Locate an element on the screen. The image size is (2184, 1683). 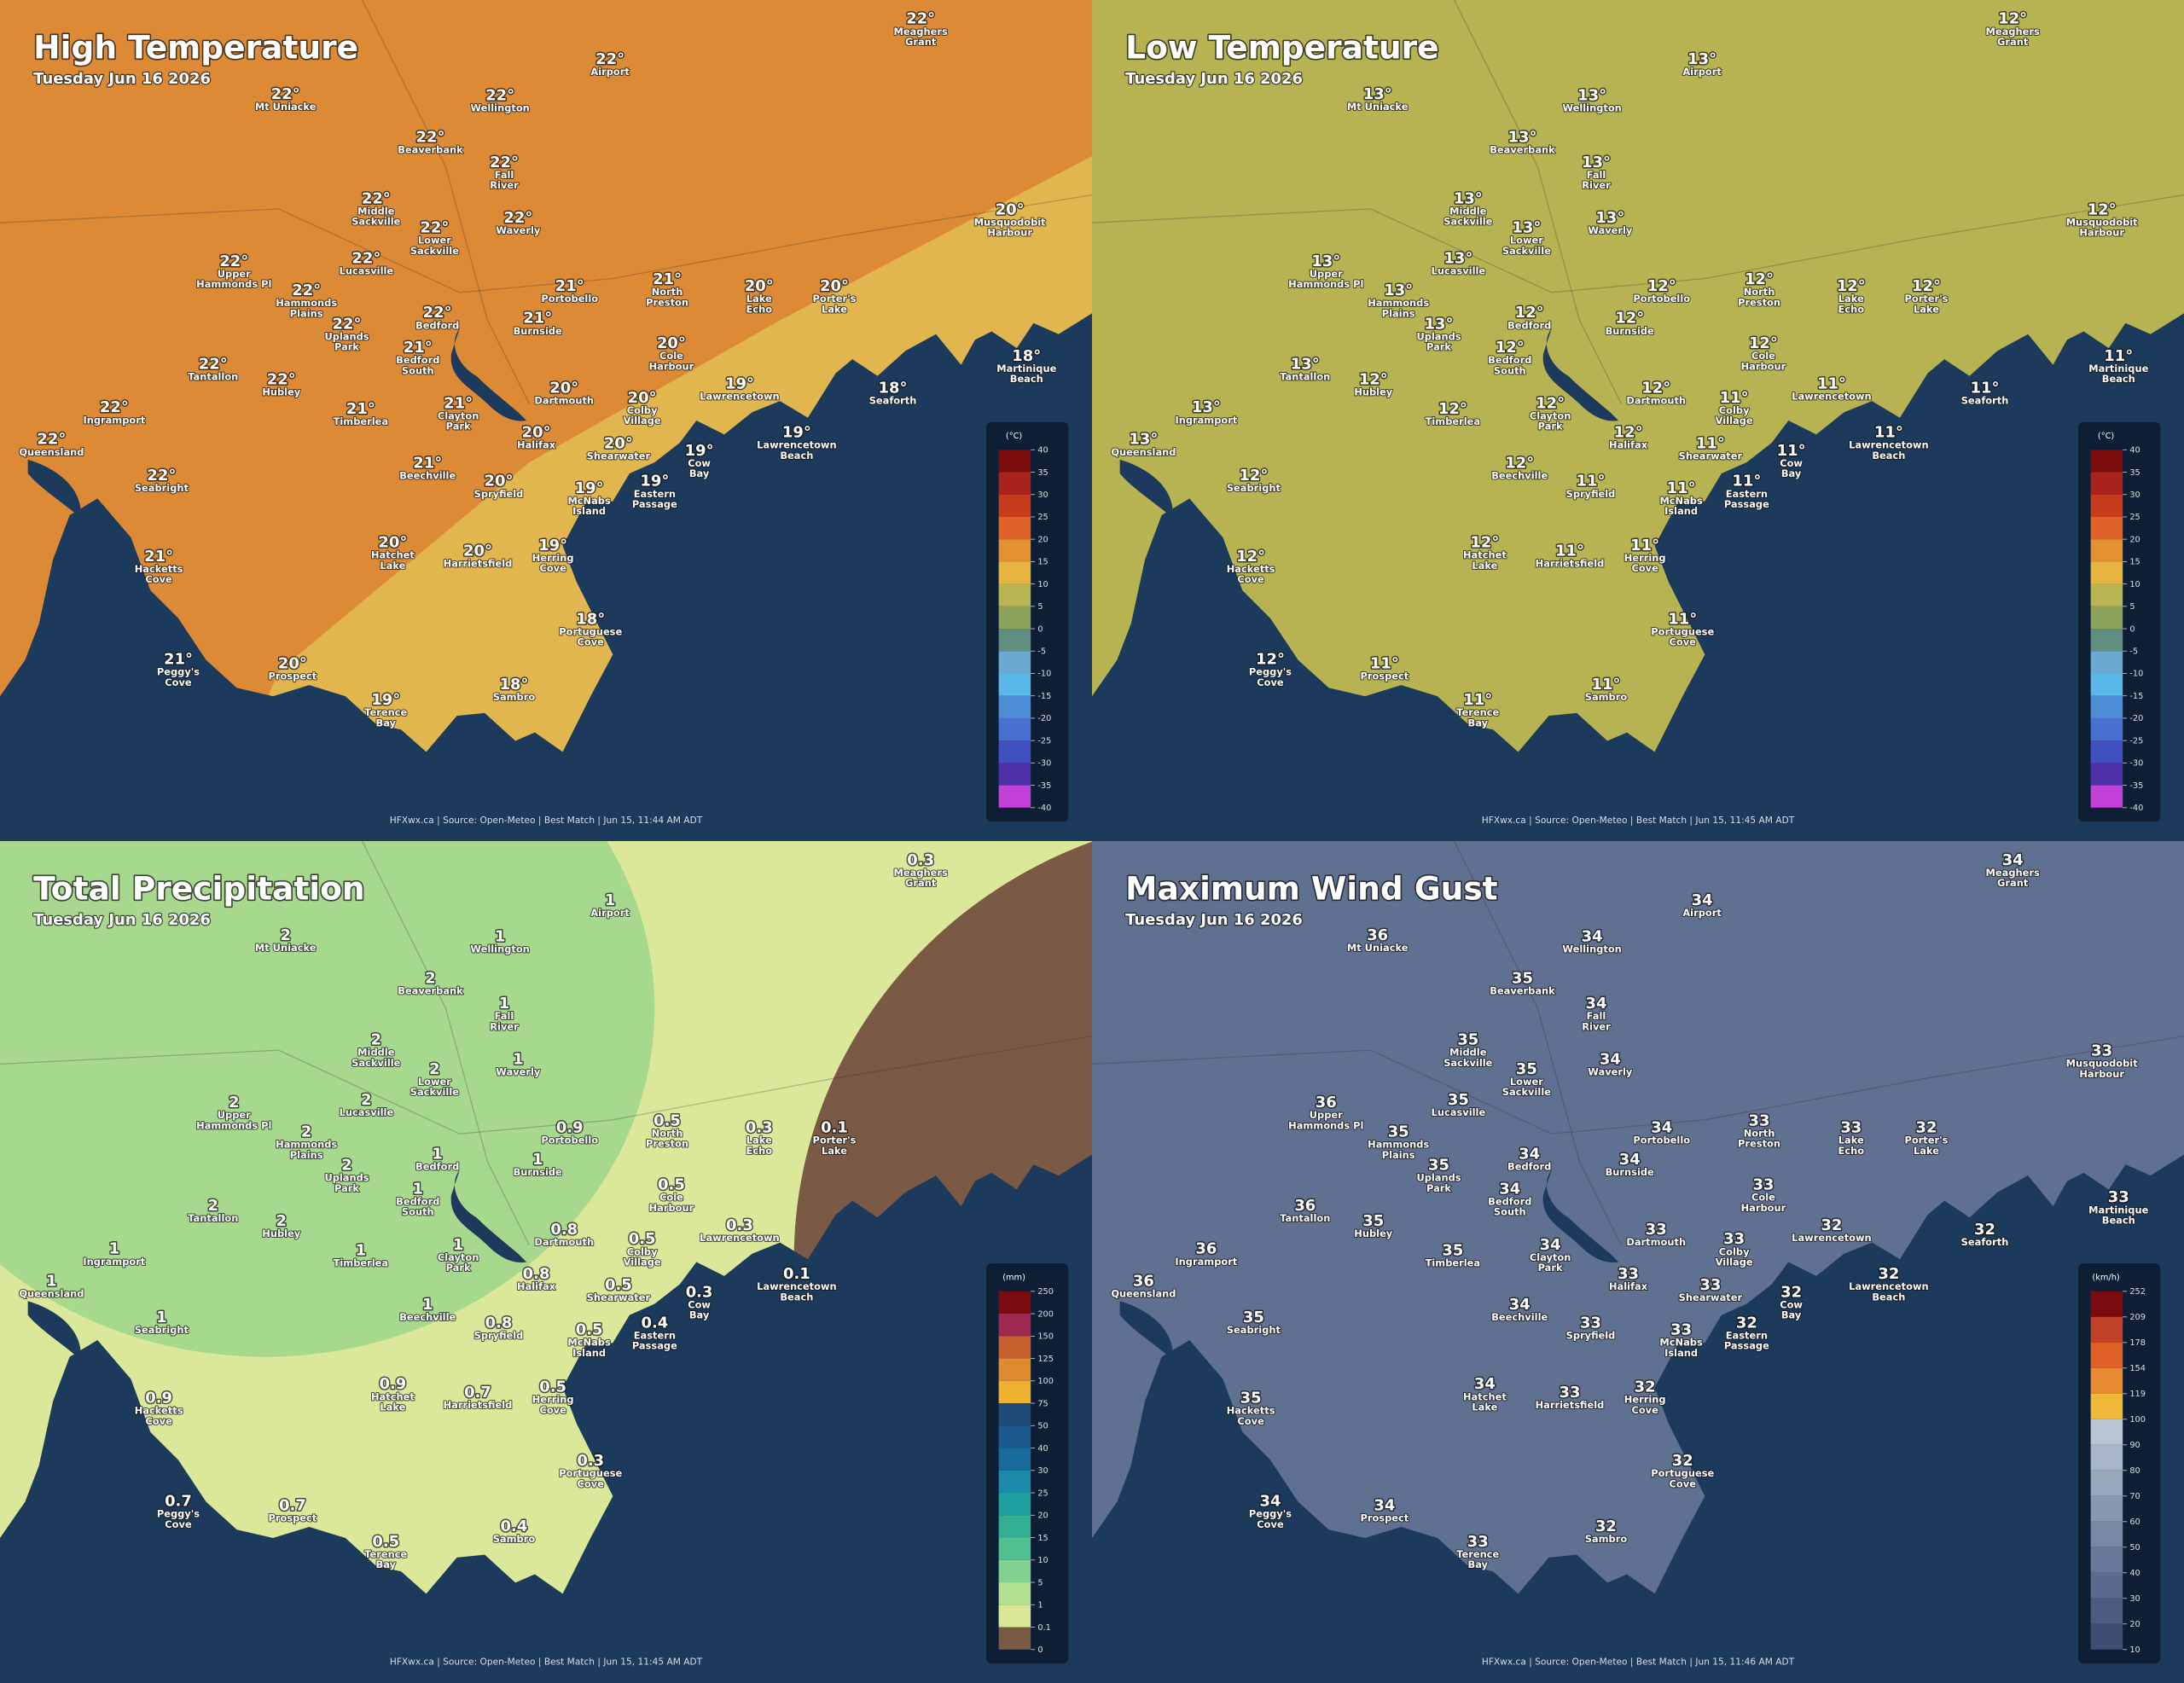
place-name: River is located at coordinates (1596, 185).